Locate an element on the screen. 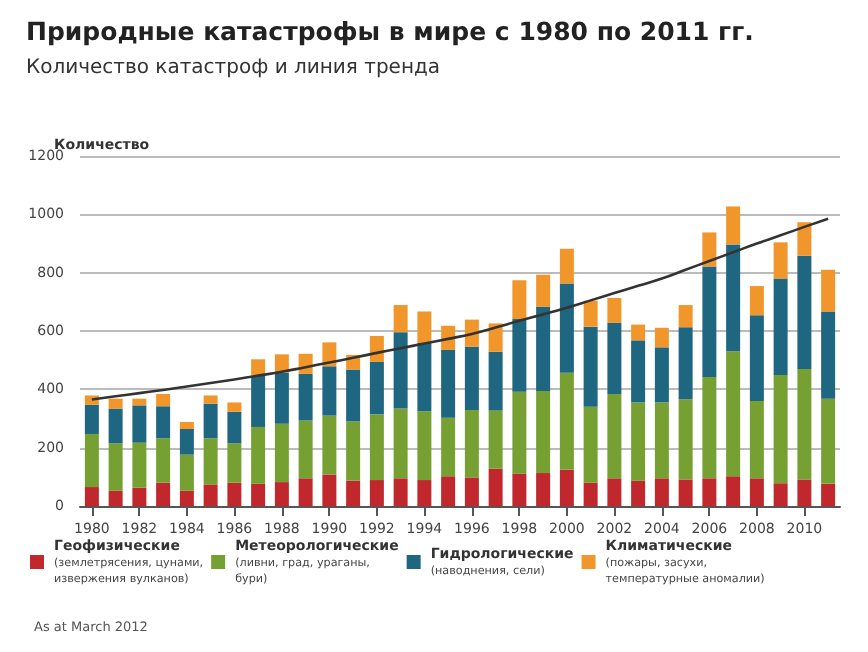 The width and height of the screenshot is (868, 652). chart-title: Природные катастрофы в мире с 1980 по 2011 гг. is located at coordinates (390, 31).